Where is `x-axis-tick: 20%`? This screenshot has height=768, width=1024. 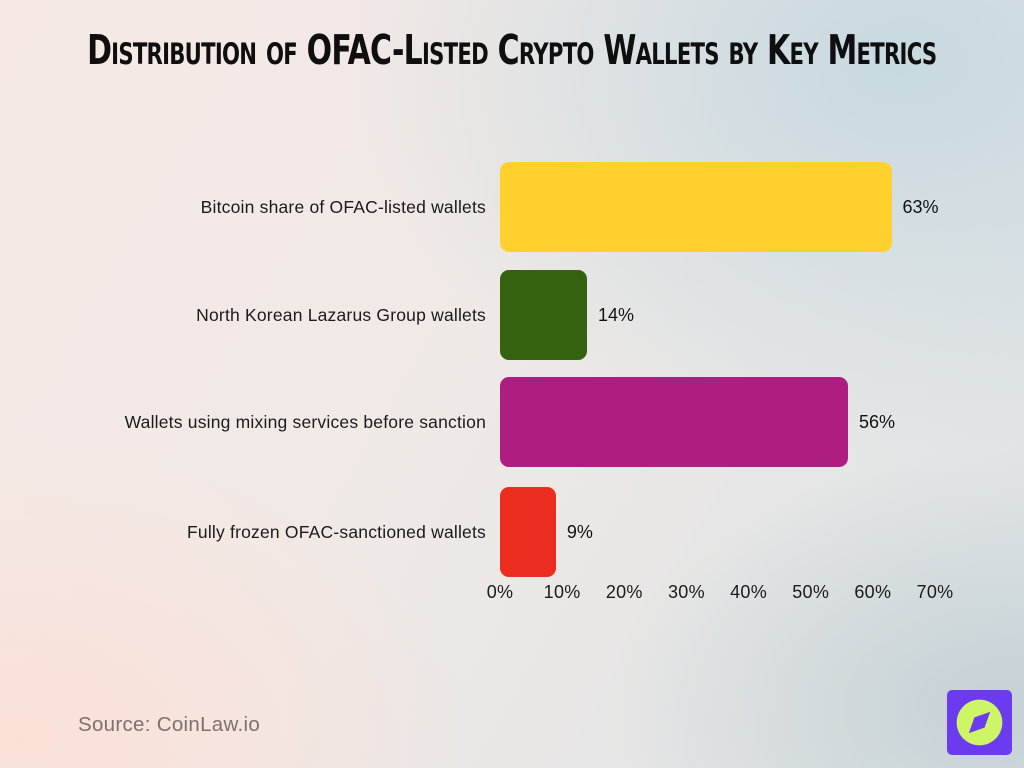 x-axis-tick: 20% is located at coordinates (624, 592).